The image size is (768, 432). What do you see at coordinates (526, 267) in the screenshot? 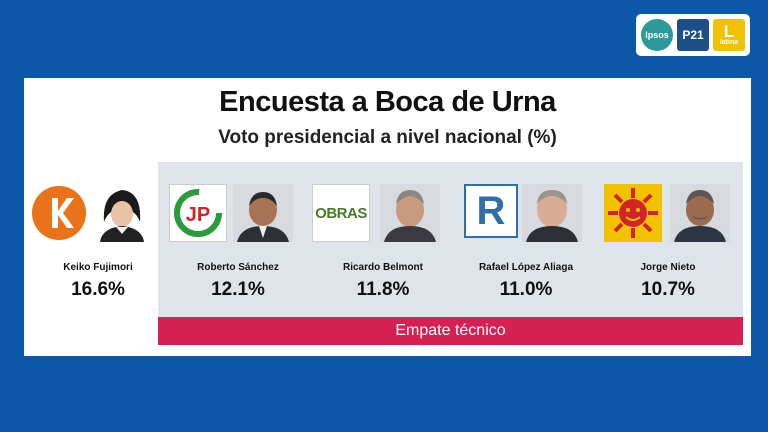
I see `candidate-name: Rafael López Aliaga` at bounding box center [526, 267].